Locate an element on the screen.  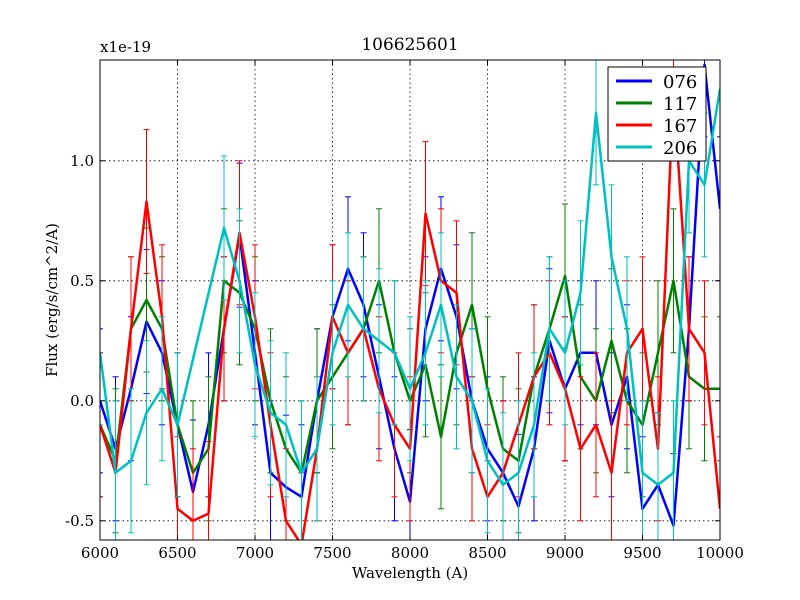
legend-label: 076 is located at coordinates (680, 82).